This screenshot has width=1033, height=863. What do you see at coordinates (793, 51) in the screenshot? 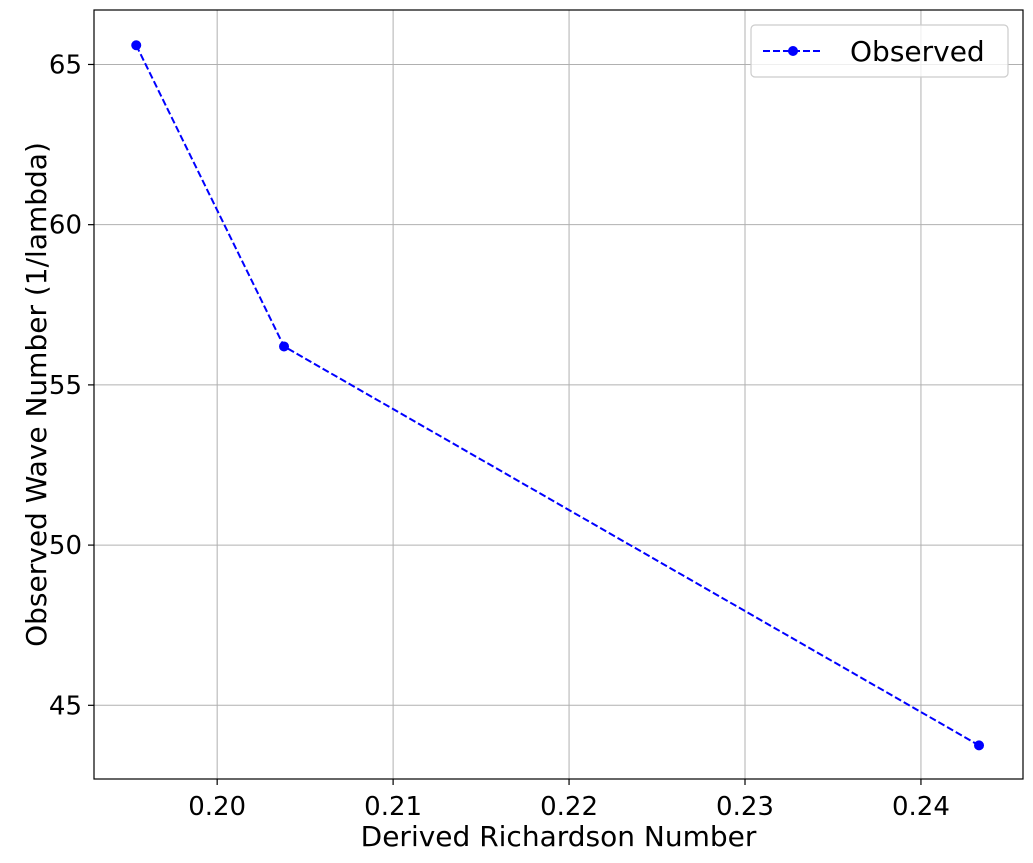
I see `legend-marker` at bounding box center [793, 51].